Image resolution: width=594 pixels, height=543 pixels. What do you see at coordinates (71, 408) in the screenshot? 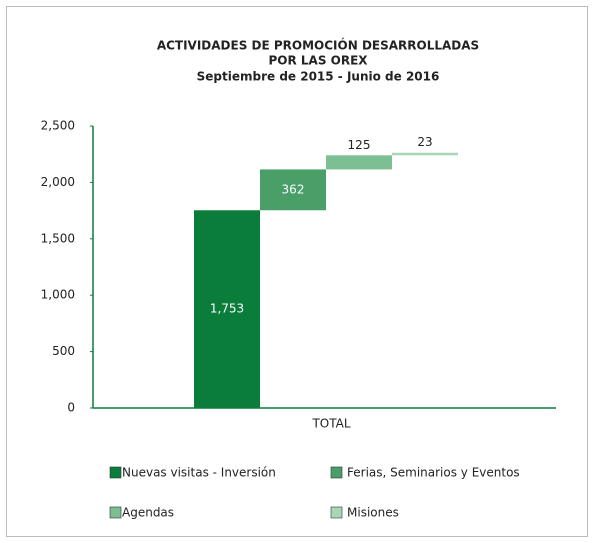
I see `y-tick-label: 0` at bounding box center [71, 408].